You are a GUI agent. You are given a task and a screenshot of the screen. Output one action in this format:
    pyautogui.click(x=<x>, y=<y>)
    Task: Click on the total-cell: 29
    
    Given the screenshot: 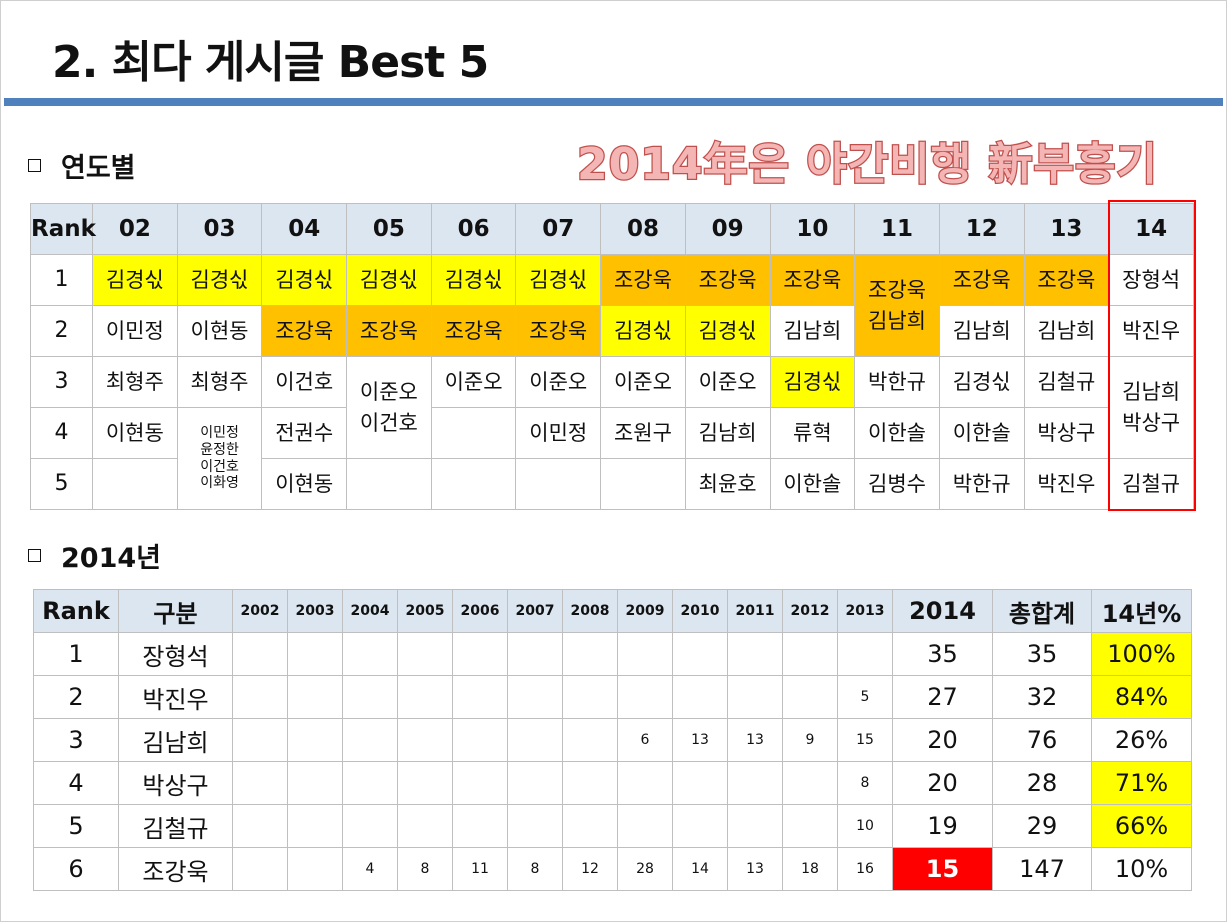 What is the action you would take?
    pyautogui.click(x=1042, y=826)
    